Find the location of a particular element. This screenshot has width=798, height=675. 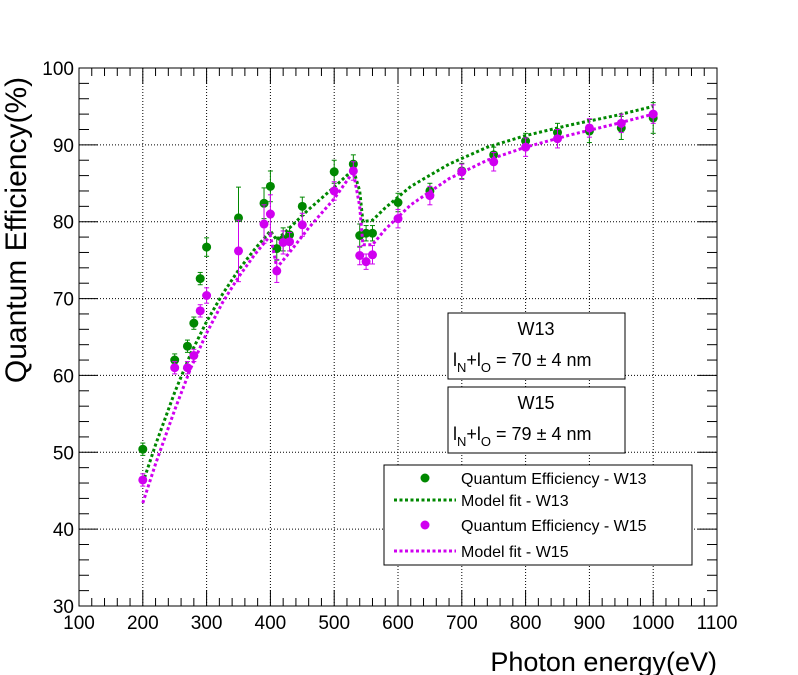

x-tick-label: 200 is located at coordinates (143, 623).